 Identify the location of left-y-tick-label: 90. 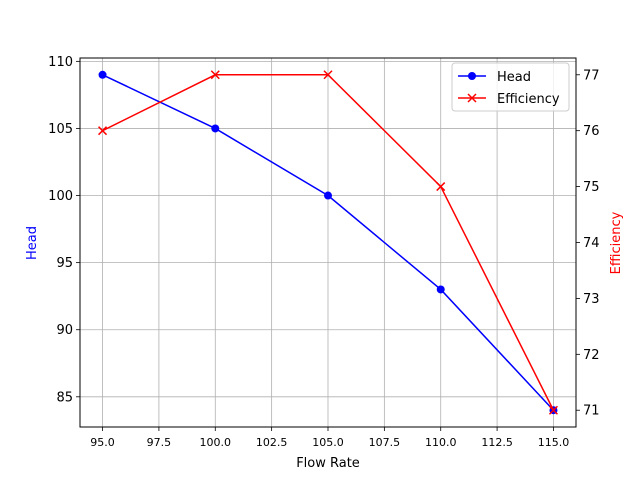
(64, 330).